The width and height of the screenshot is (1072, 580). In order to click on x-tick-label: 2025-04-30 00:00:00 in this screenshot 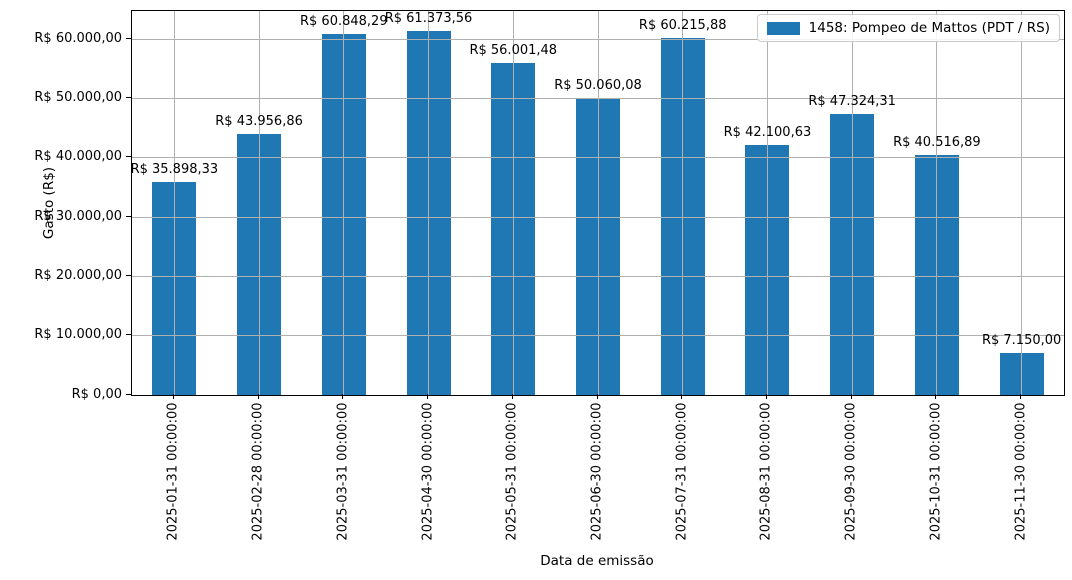, I will do `click(428, 471)`.